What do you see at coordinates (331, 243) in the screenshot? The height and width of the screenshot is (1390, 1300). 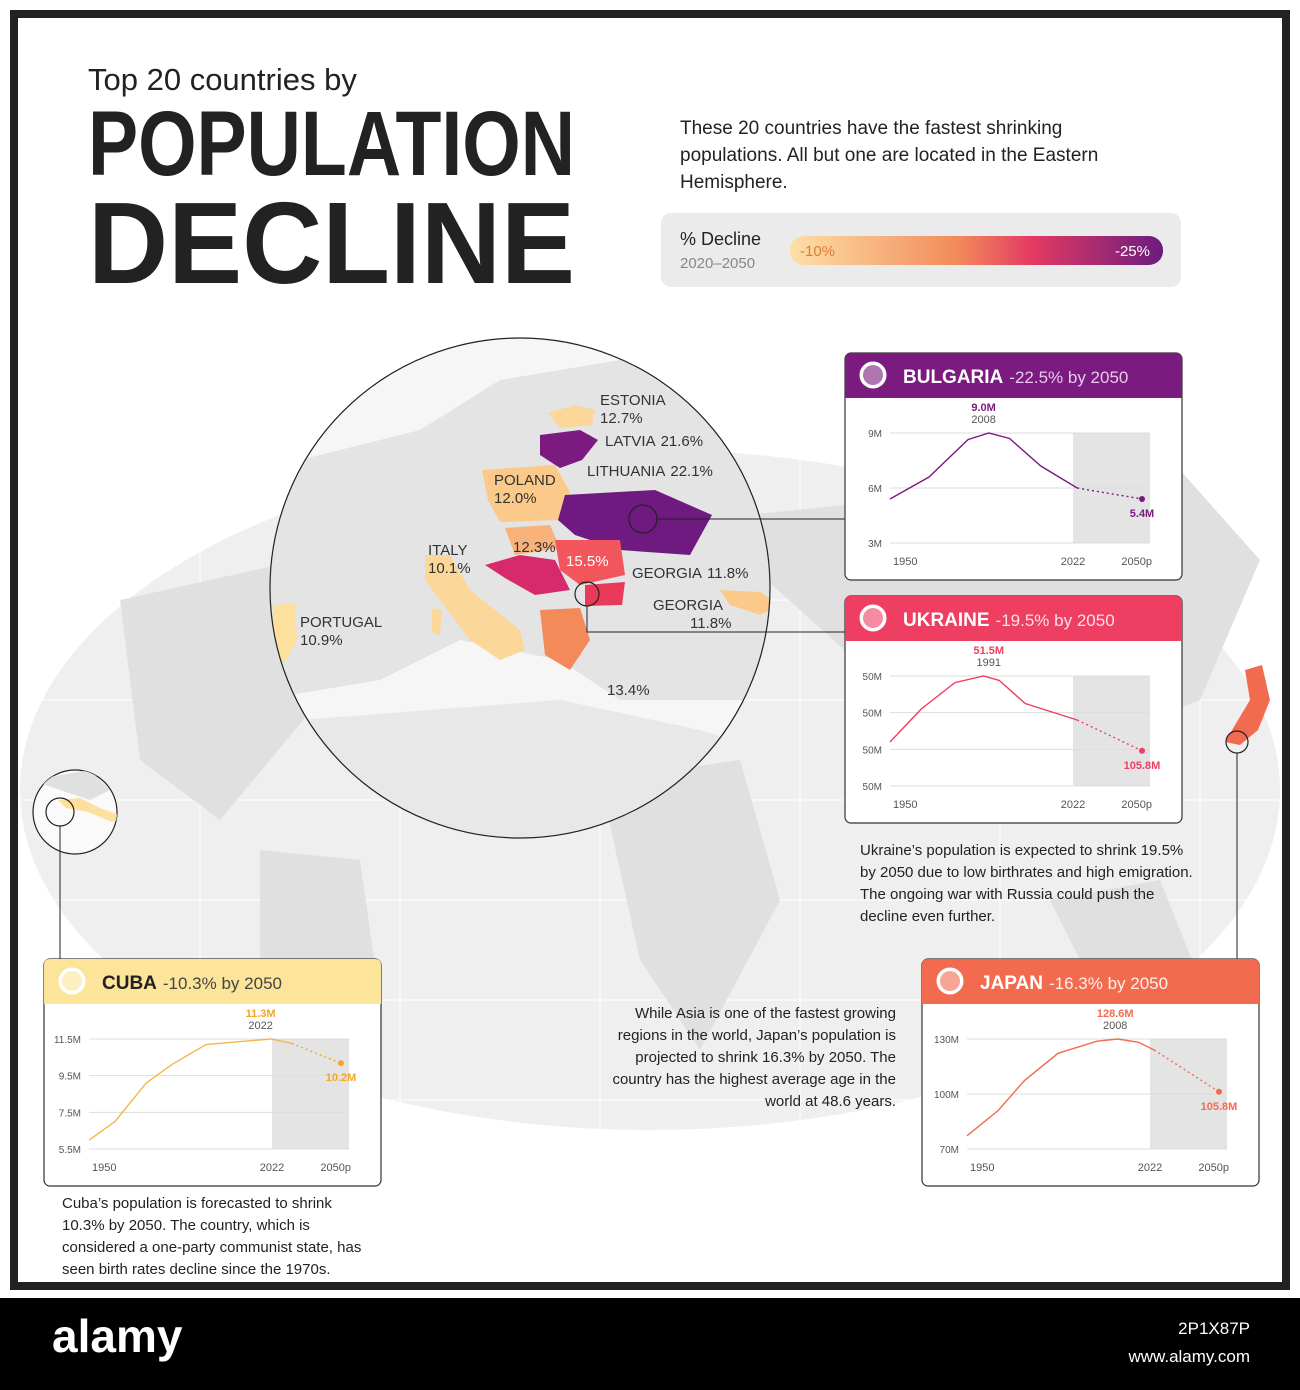 I see `title: DECLINE` at bounding box center [331, 243].